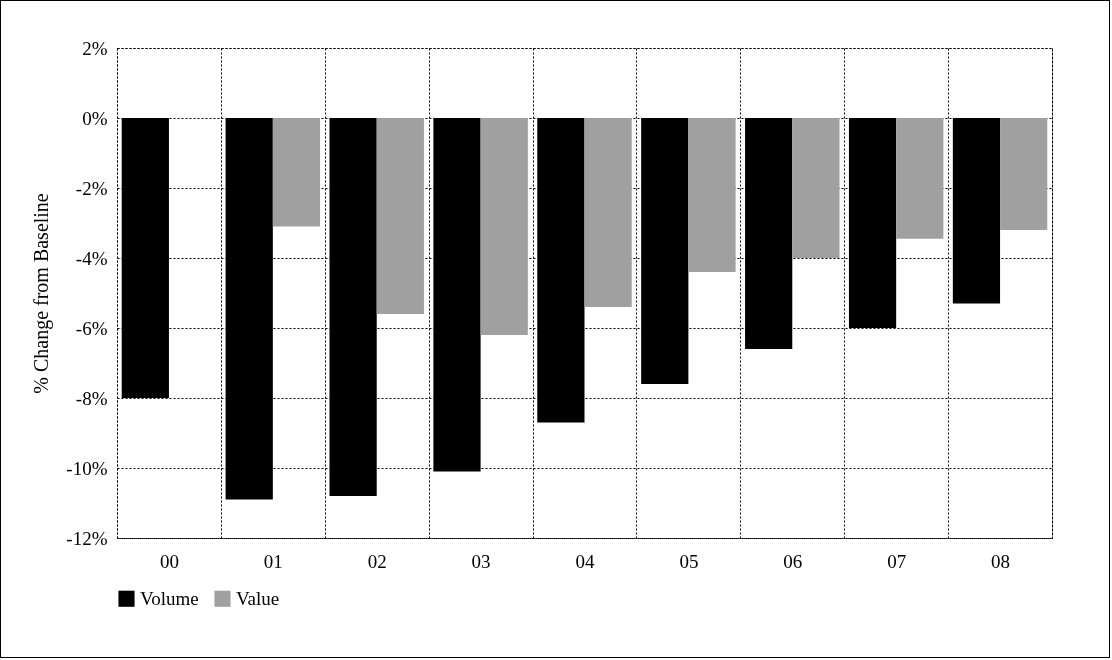  What do you see at coordinates (95, 118) in the screenshot?
I see `y-tick-label: 0%` at bounding box center [95, 118].